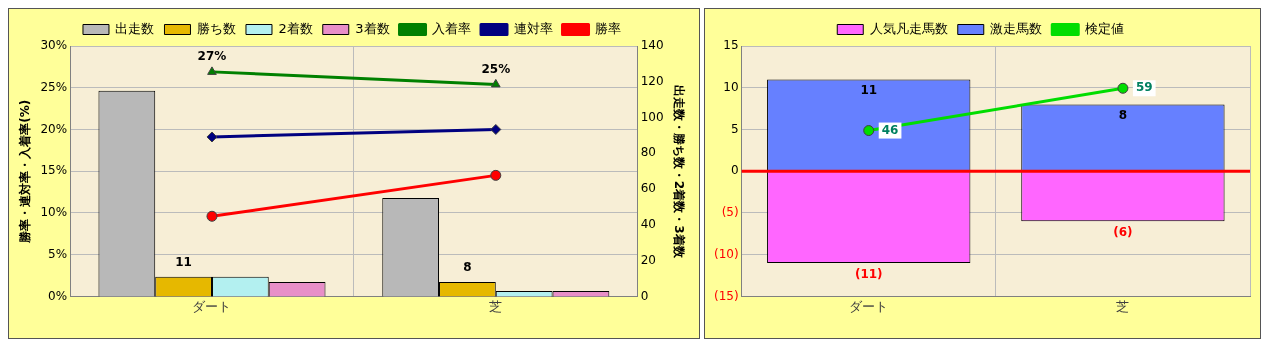 This screenshot has width=1262, height=347. I want to click on data-label: 59, so click(1144, 87).